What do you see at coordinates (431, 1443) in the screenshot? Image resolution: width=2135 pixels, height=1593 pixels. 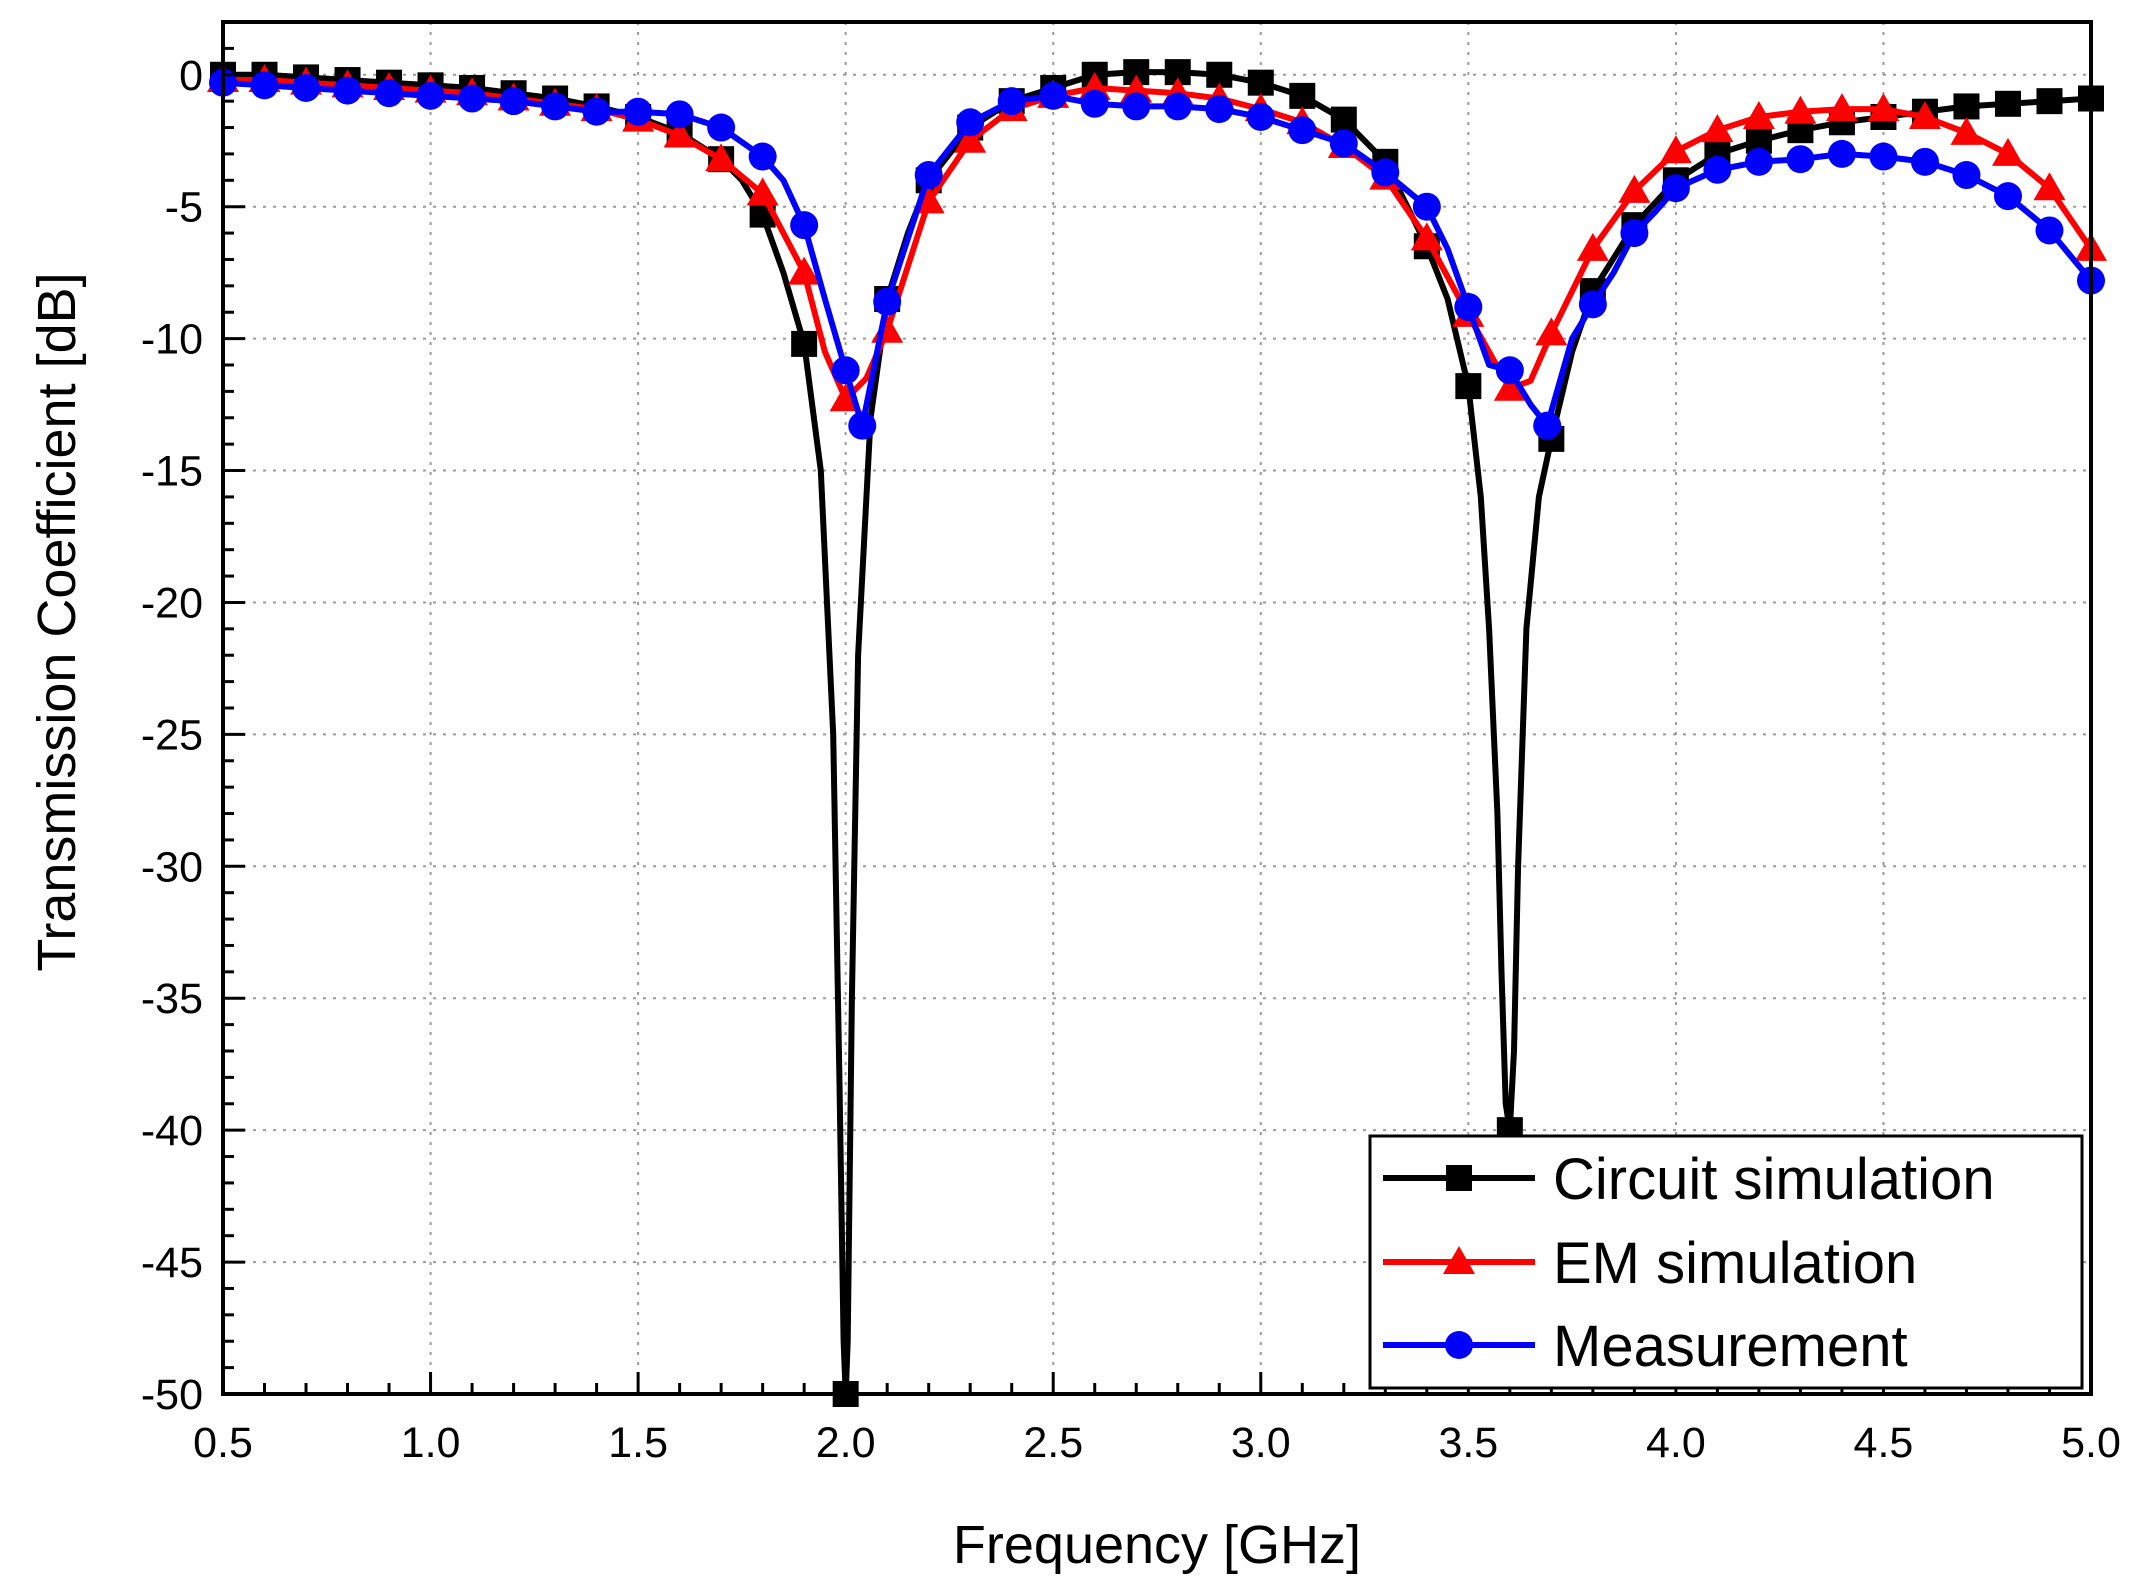 I see `x-tick-label: 1.0` at bounding box center [431, 1443].